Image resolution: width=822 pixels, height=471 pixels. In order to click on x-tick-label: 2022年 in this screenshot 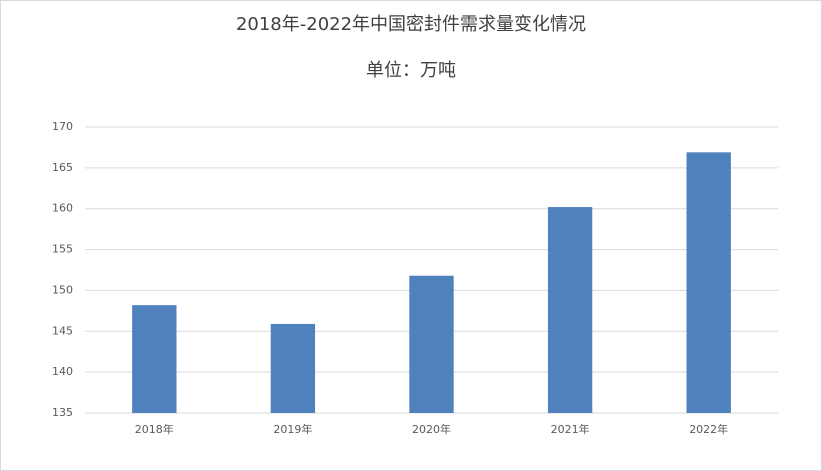, I will do `click(708, 429)`.